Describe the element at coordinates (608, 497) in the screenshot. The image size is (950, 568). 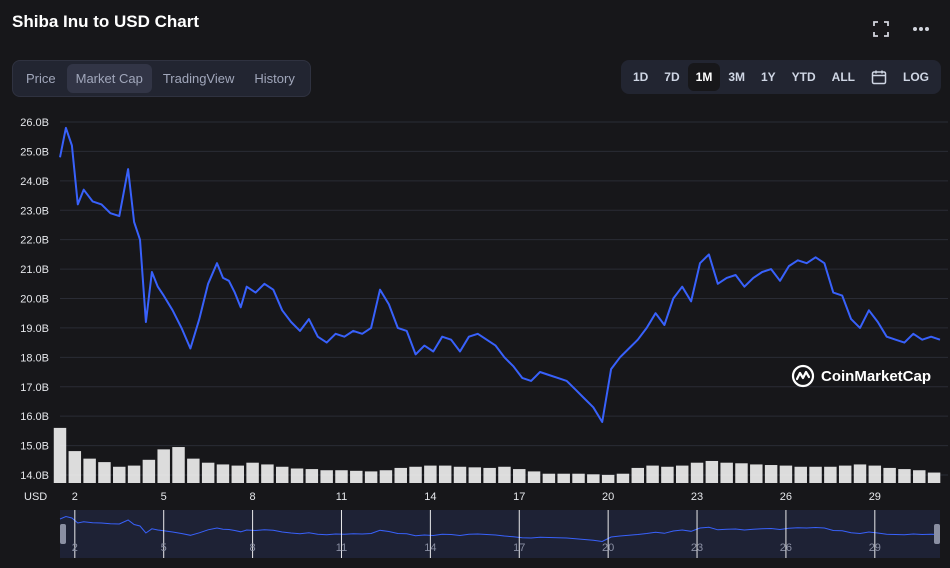
I see `x-tick-label: 20` at that location.